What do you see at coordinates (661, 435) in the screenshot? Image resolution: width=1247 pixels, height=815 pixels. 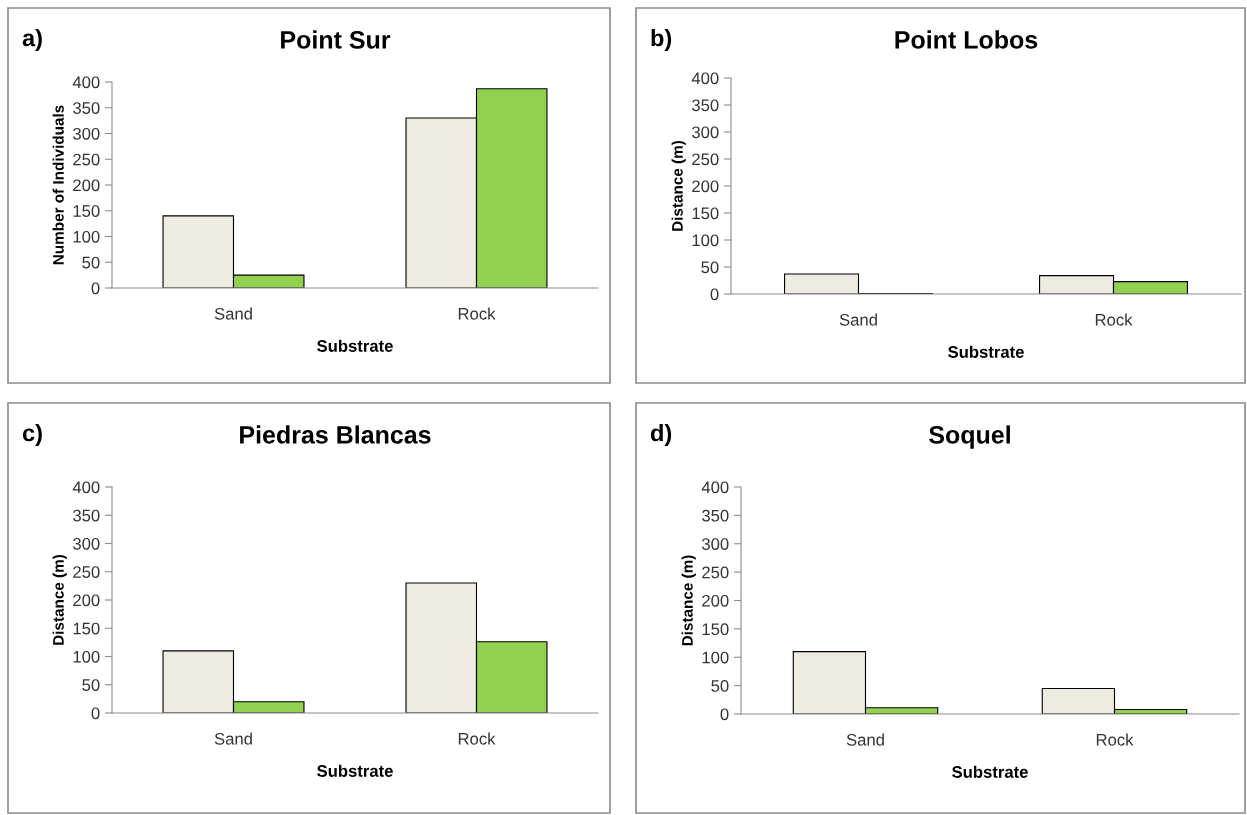 I see `text: d)` at bounding box center [661, 435].